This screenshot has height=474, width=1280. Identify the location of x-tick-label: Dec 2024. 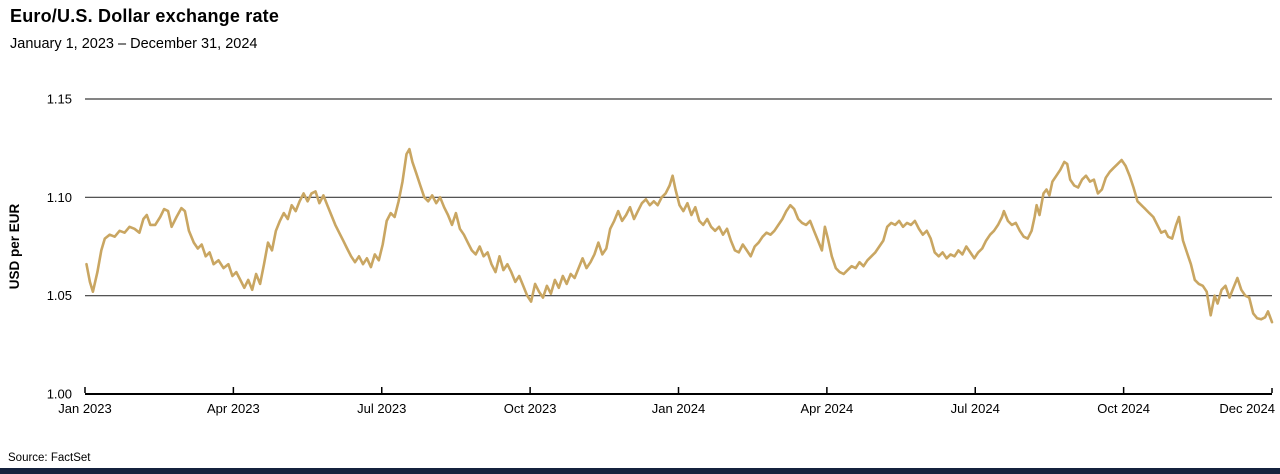
(1247, 408).